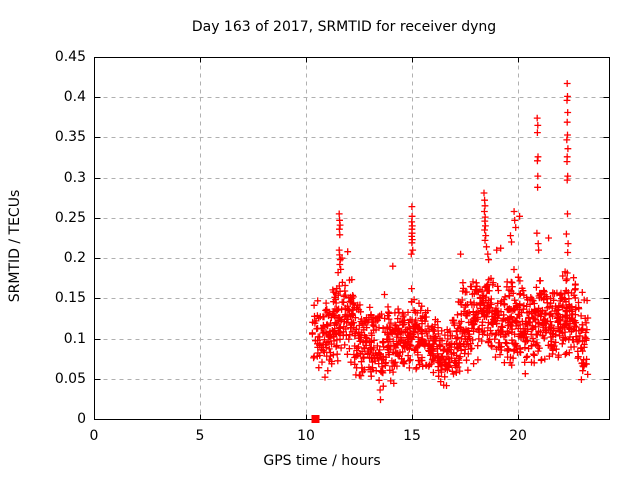  I want to click on x-tick-label: 5, so click(200, 436).